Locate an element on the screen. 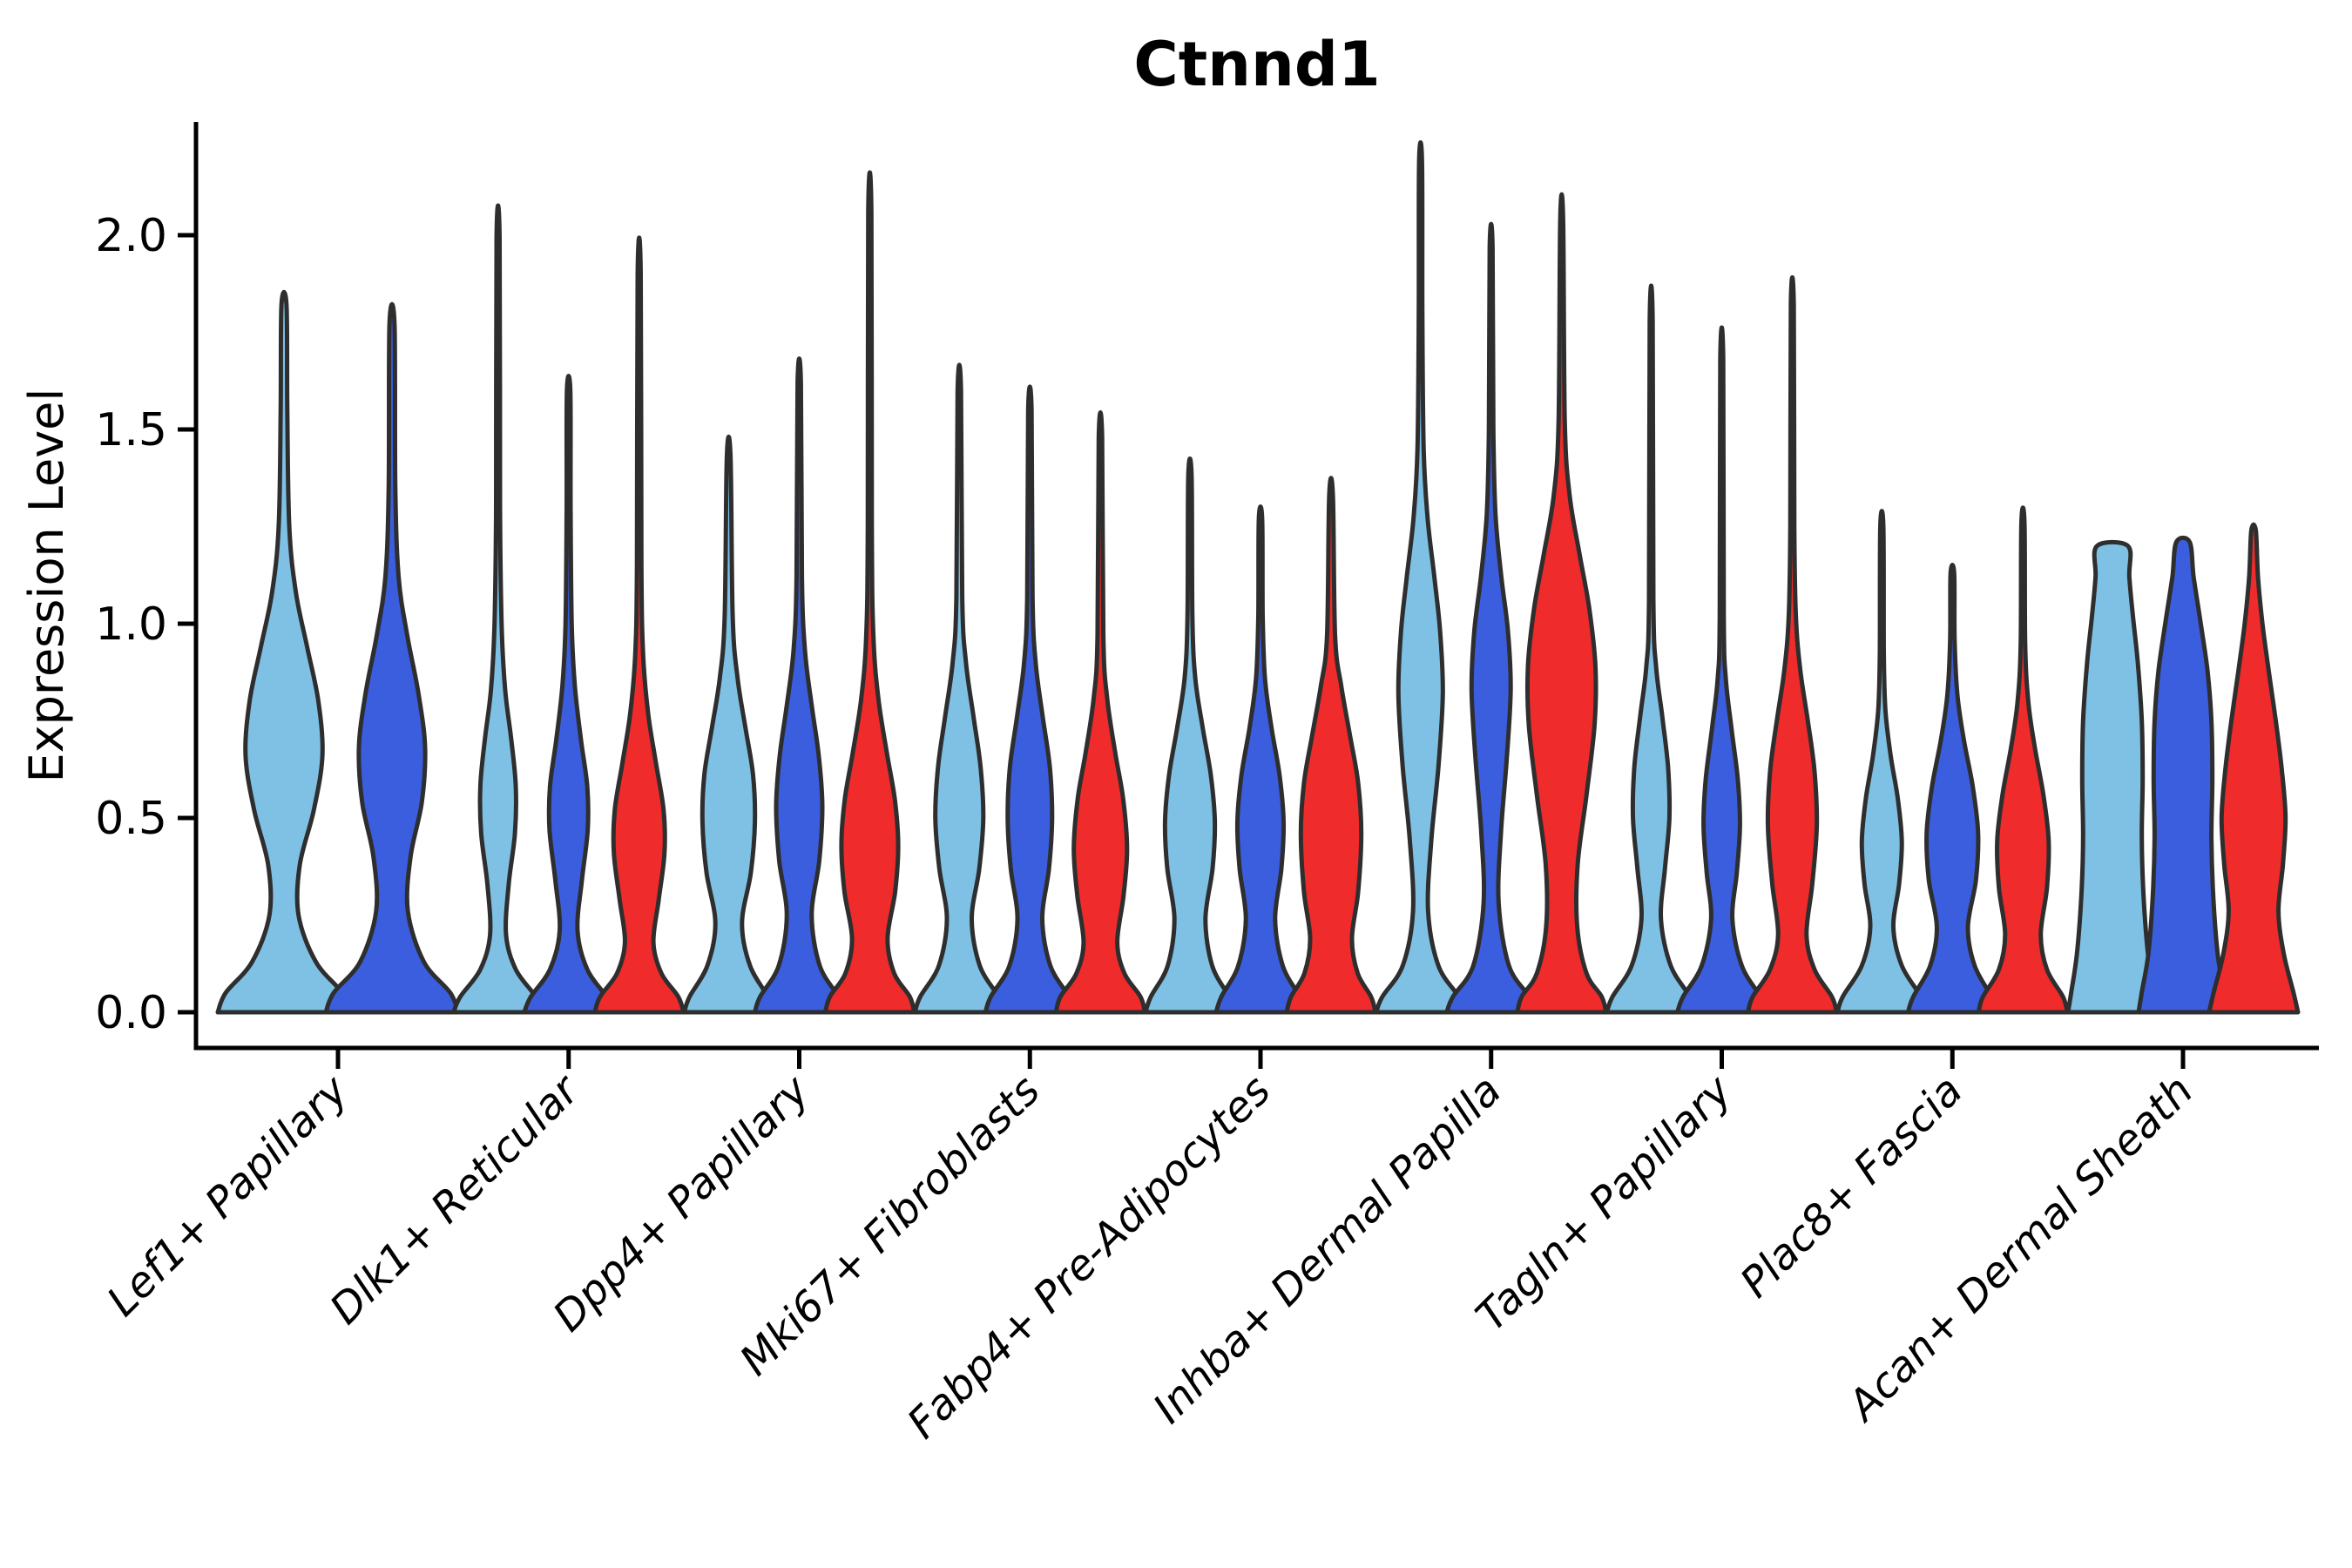 The image size is (2352, 1568). violin-dlk1-reticular-red is located at coordinates (639, 625).